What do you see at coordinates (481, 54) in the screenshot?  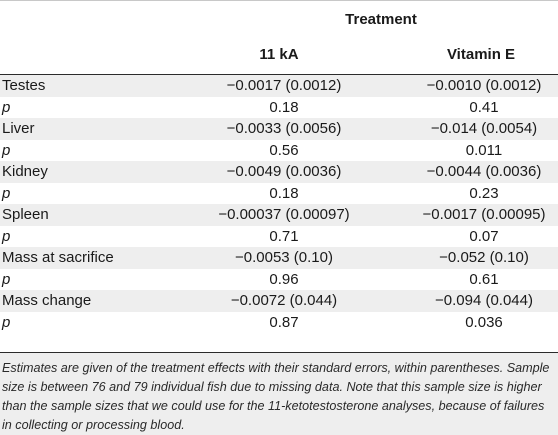 I see `column-header-vitamin-e: Vitamin E` at bounding box center [481, 54].